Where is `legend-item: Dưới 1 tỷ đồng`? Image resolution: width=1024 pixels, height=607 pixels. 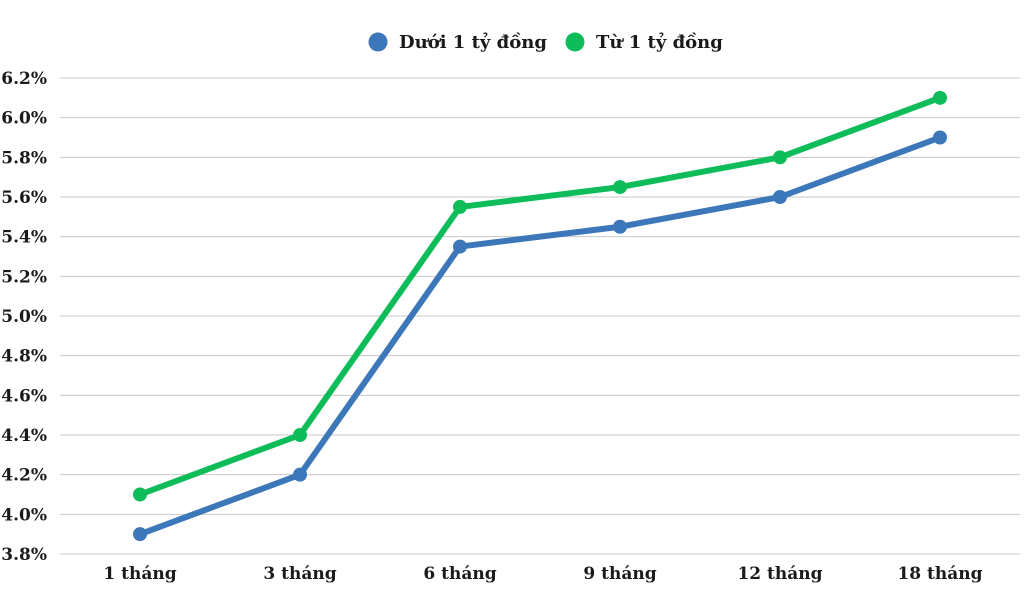 legend-item: Dưới 1 tỷ đồng is located at coordinates (457, 42).